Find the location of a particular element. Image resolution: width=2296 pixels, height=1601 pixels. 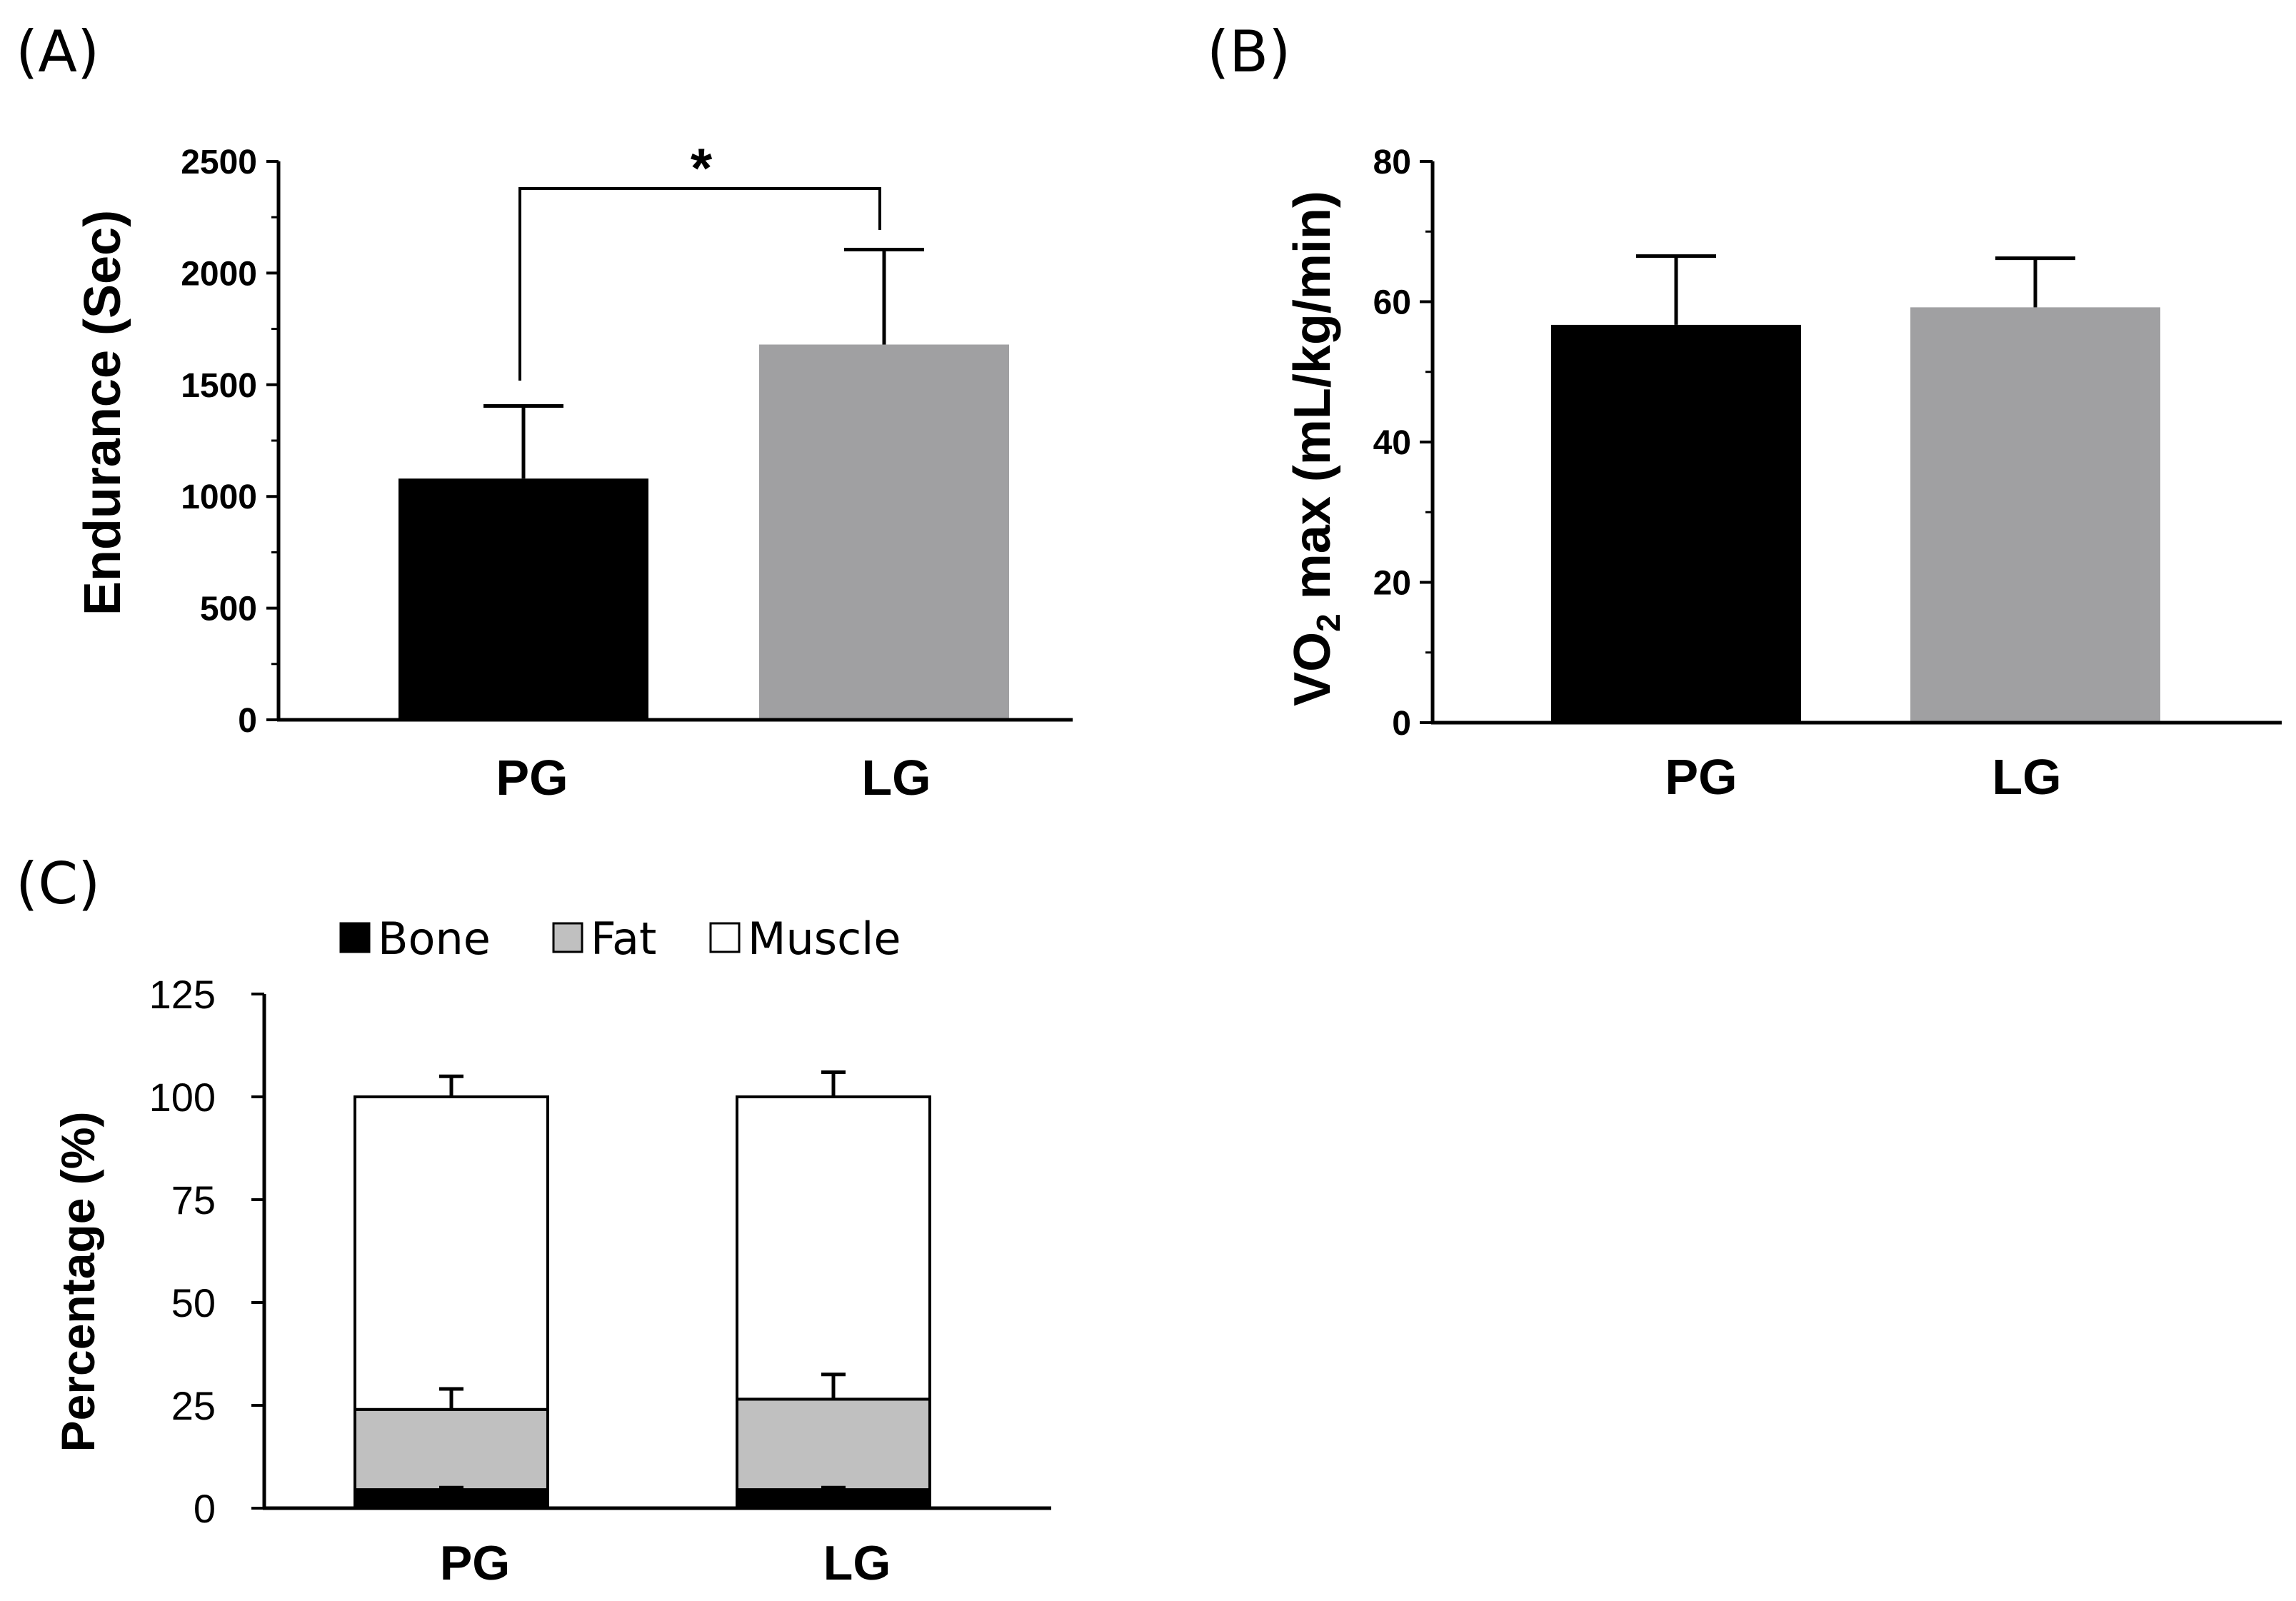

panel-b-bar-pg is located at coordinates (1676, 524).